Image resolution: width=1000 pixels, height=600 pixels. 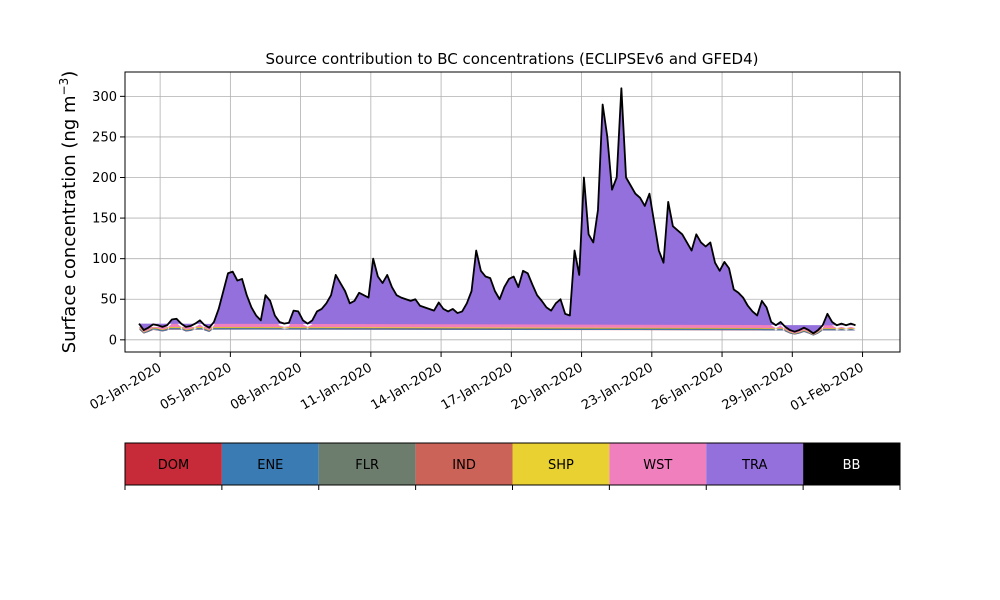 I want to click on y-axis-label-exponent: −3, so click(x=64, y=87).